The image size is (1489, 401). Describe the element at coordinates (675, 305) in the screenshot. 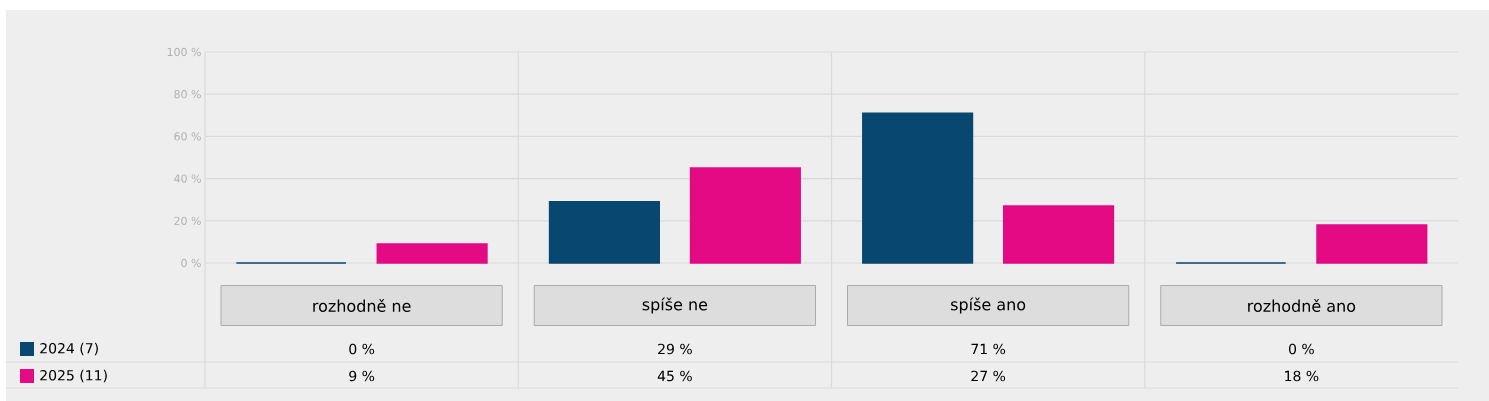

I see `x-tick-label: spíše ne` at that location.